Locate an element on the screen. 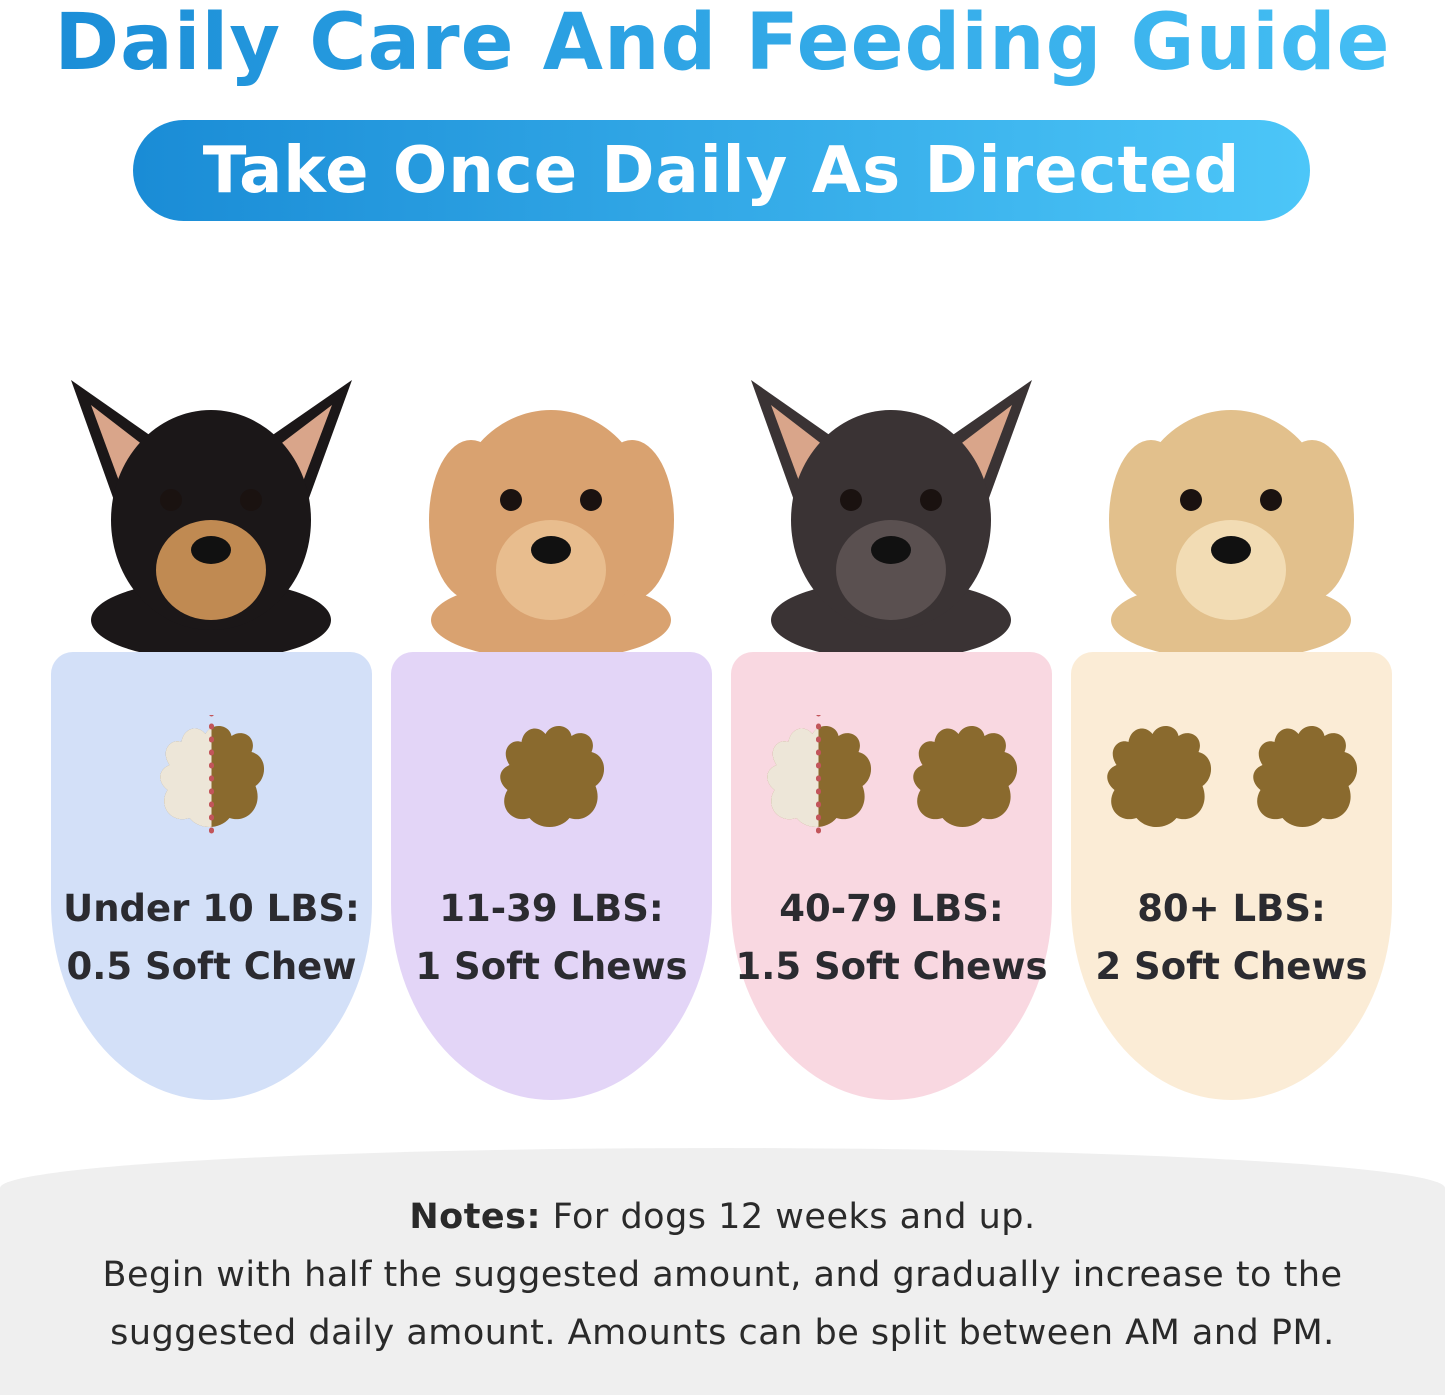 The image size is (1445, 1395). weight-range: Under 10 LBS: is located at coordinates (211, 908).